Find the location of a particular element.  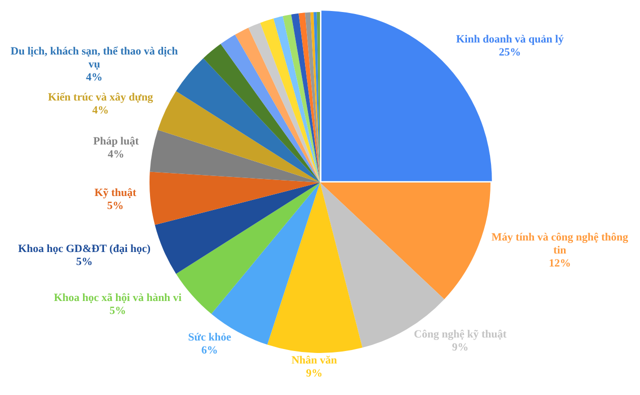

data-label: 6% is located at coordinates (209, 350).